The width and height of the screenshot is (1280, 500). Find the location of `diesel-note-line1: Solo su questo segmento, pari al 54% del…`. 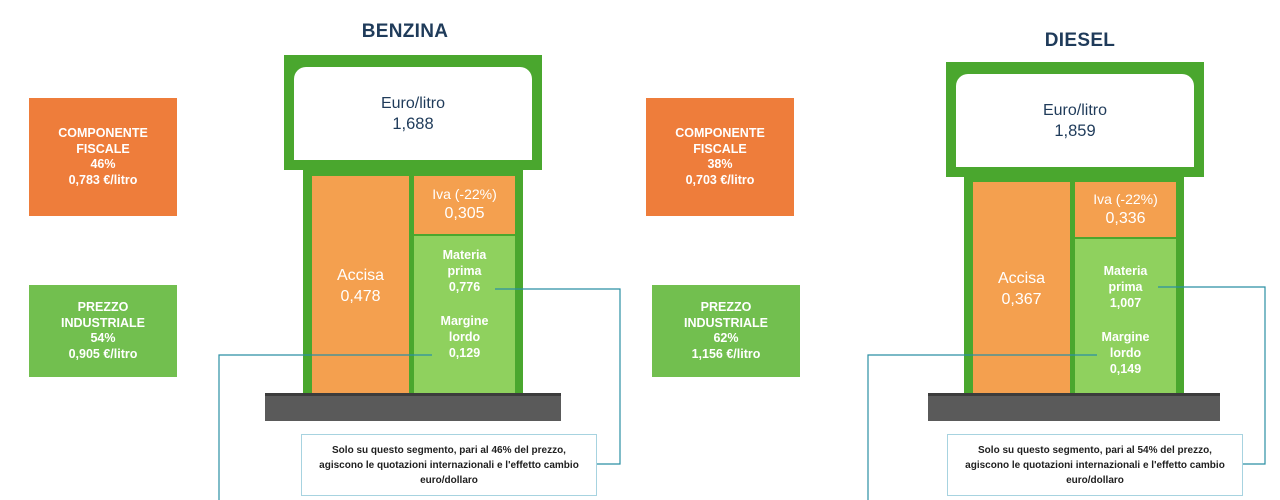

diesel-note-line1: Solo su questo segmento, pari al 54% del… is located at coordinates (1095, 450).